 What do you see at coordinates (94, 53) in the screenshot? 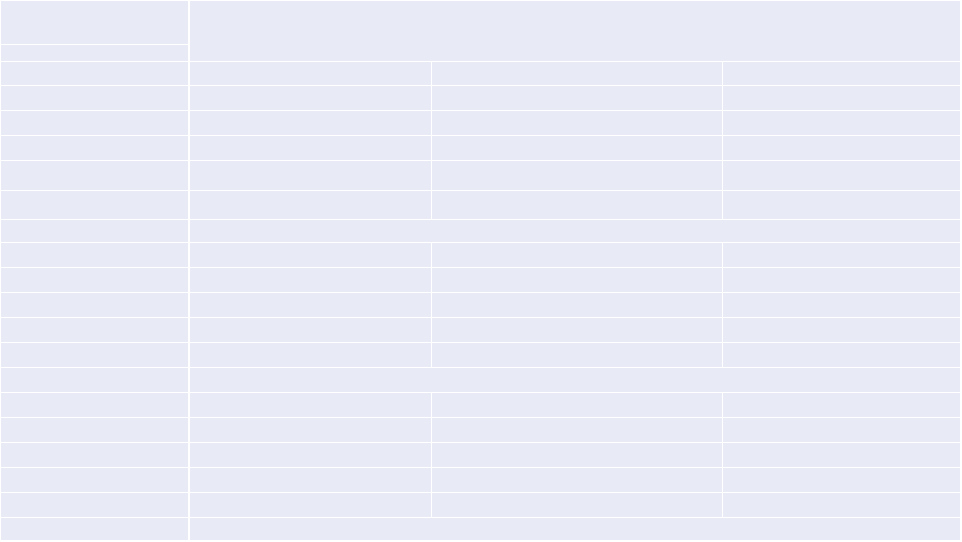
I see `header-corner-bottom` at bounding box center [94, 53].